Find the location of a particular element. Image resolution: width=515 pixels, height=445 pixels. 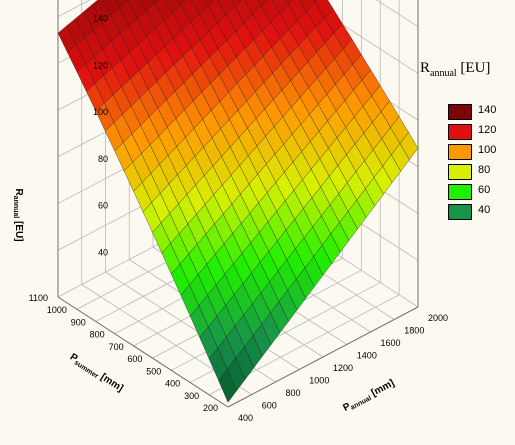

x-tick-label: 700 is located at coordinates (116, 347).